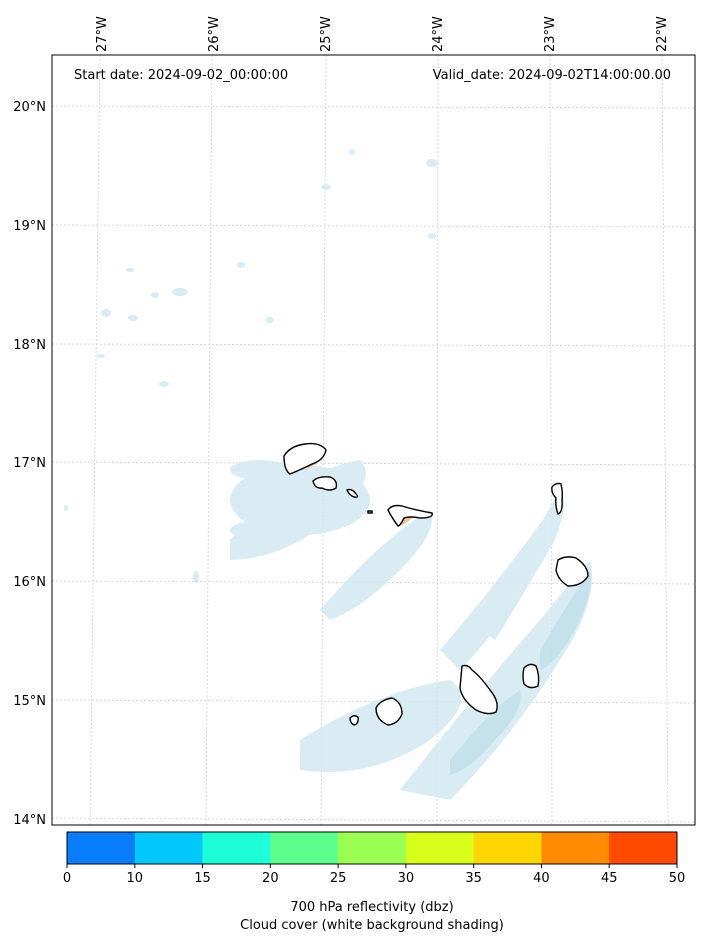 The height and width of the screenshot is (942, 703). What do you see at coordinates (372, 925) in the screenshot?
I see `colorbar-sublabel: Cloud cover (white background shading)` at bounding box center [372, 925].